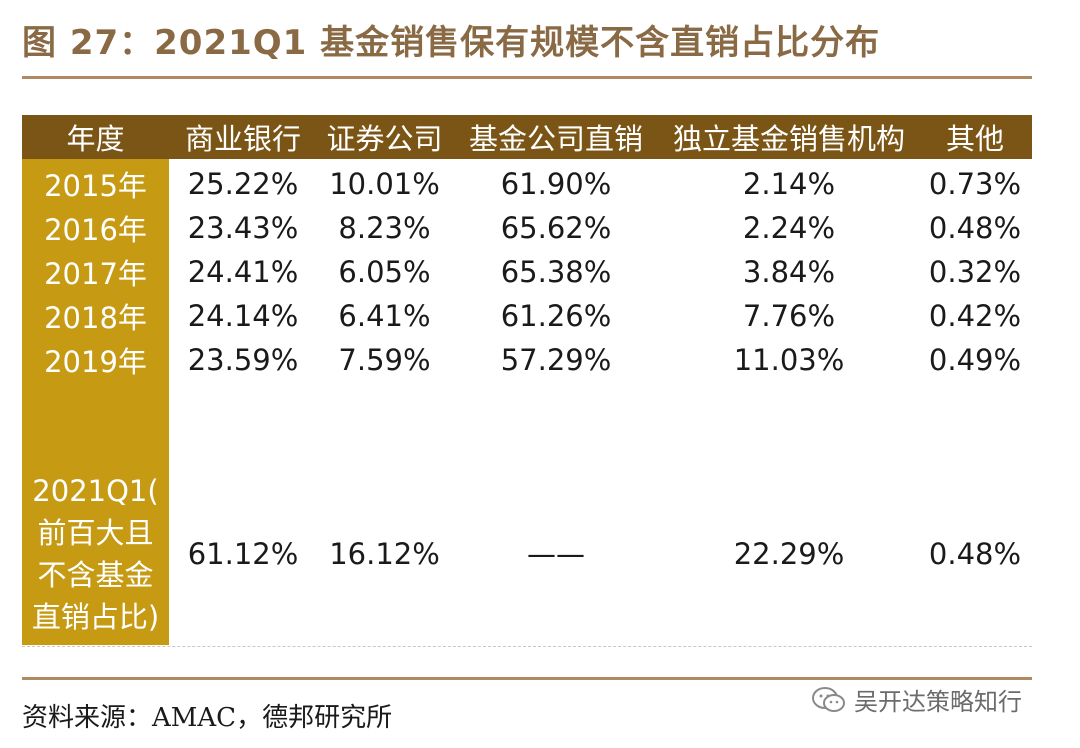 The width and height of the screenshot is (1080, 748). What do you see at coordinates (95, 617) in the screenshot?
I see `year-line: 直销占比)` at bounding box center [95, 617].